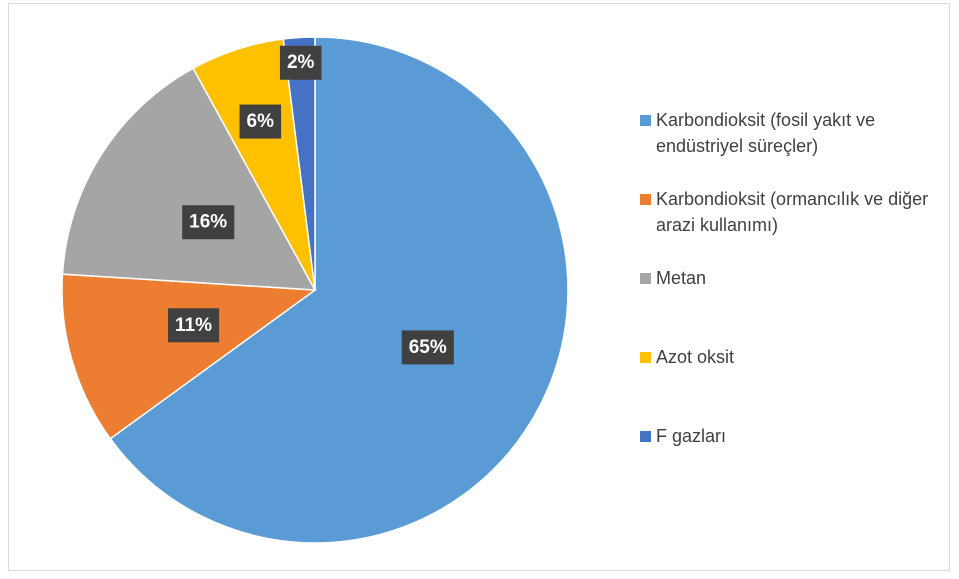  What do you see at coordinates (785, 357) in the screenshot?
I see `legend-item: Azot oksit` at bounding box center [785, 357].